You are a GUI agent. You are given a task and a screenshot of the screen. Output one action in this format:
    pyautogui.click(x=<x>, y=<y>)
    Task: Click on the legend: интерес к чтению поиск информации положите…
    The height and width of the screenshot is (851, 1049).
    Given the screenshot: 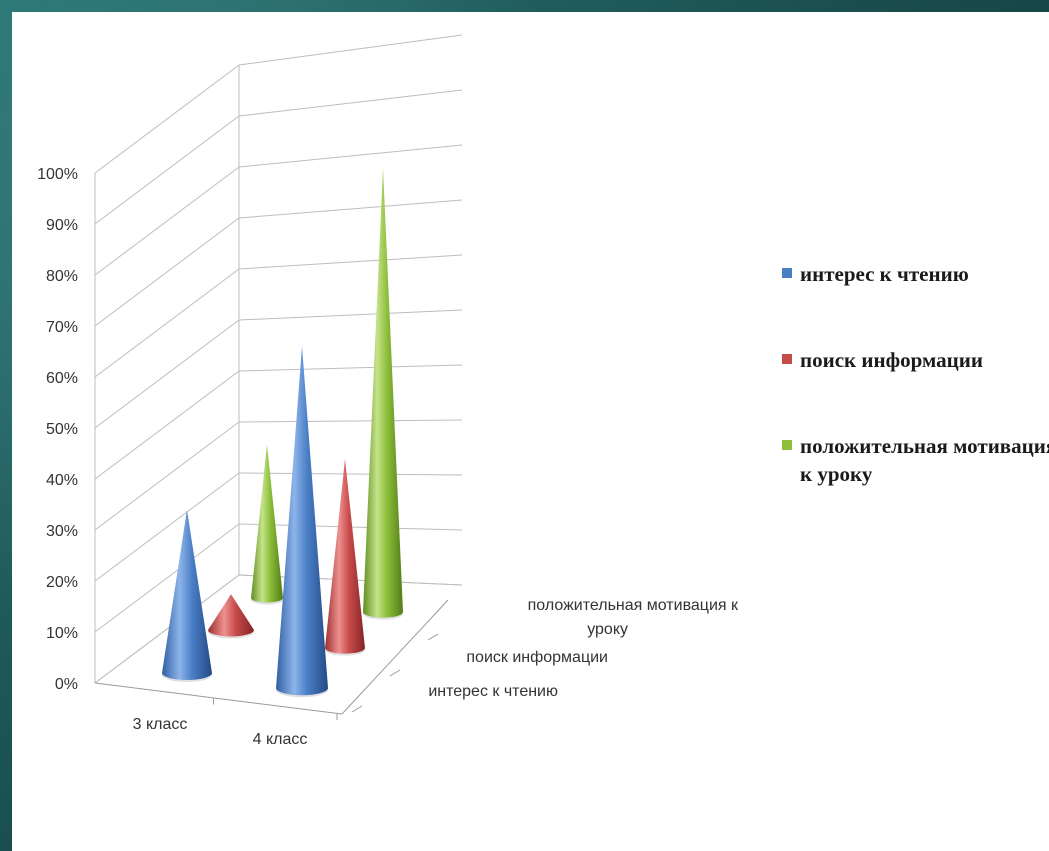 What is the action you would take?
    pyautogui.click(x=913, y=374)
    